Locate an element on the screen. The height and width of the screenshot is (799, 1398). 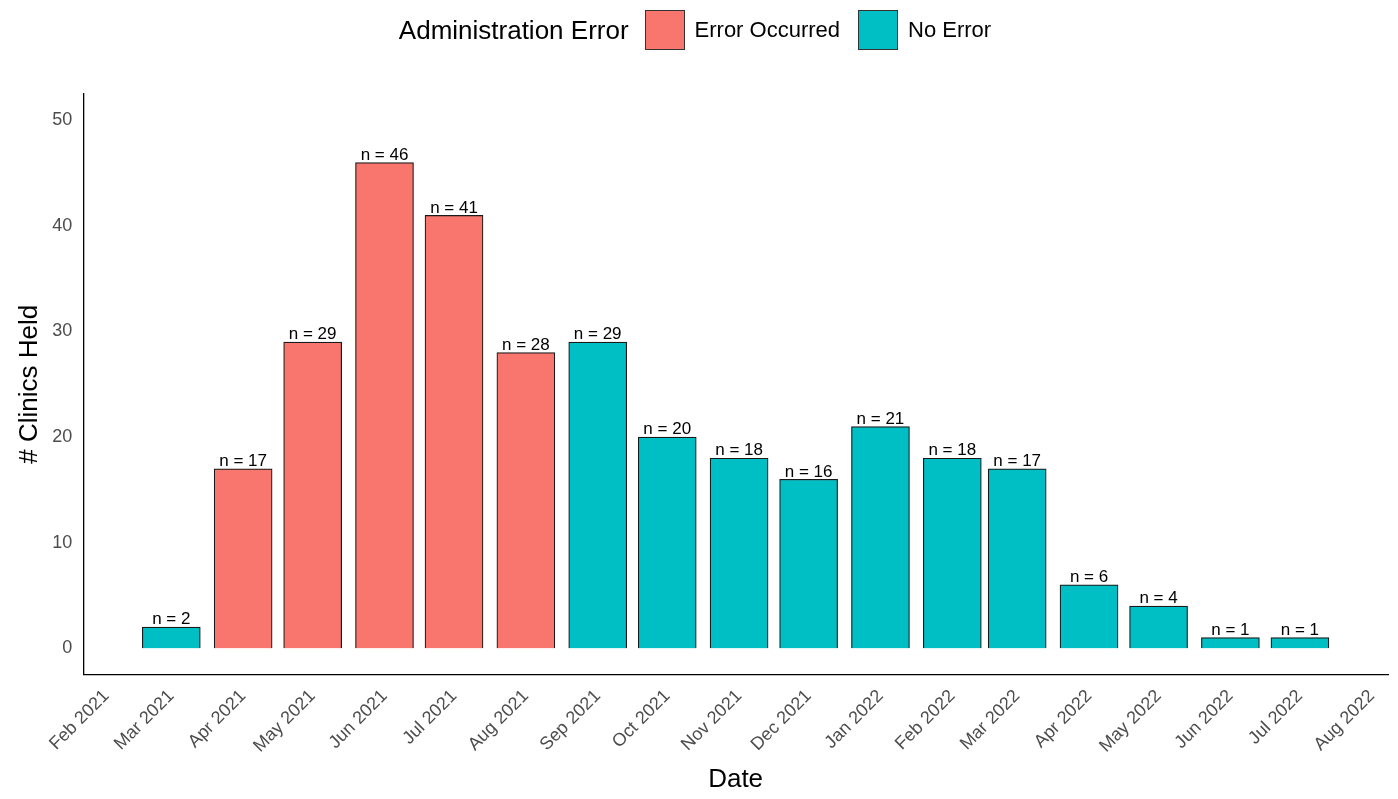
y-tick-label: 10 is located at coordinates (62, 541).